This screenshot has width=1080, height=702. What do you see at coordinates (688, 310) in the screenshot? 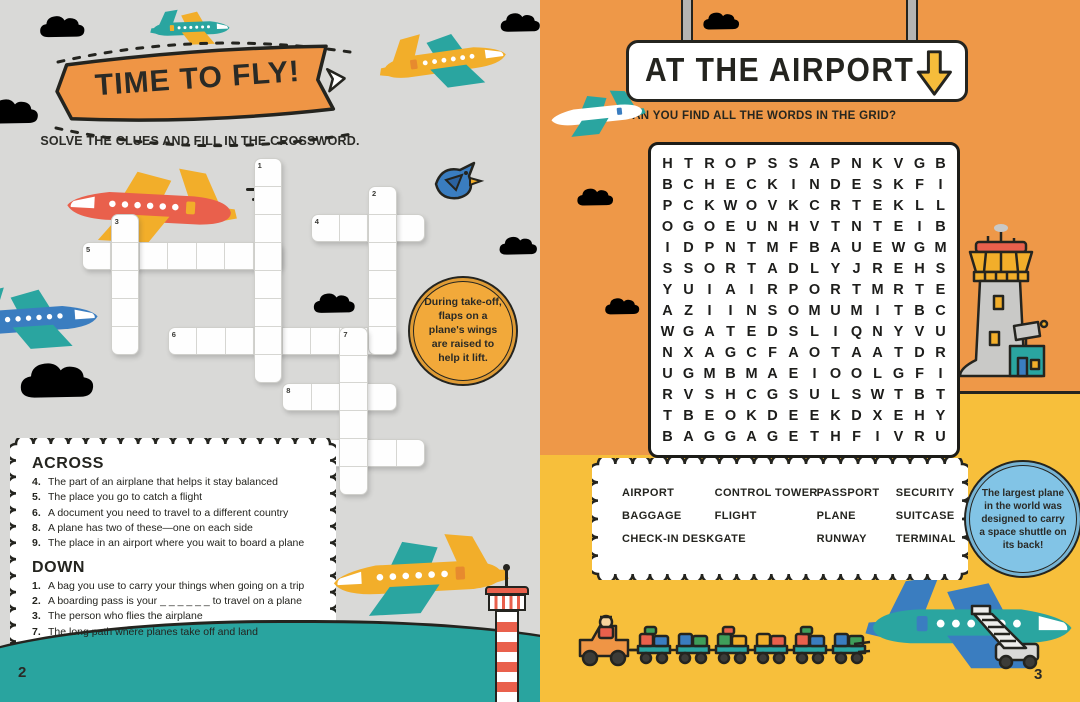
I see `wordsearch-letter: Z` at bounding box center [688, 310].